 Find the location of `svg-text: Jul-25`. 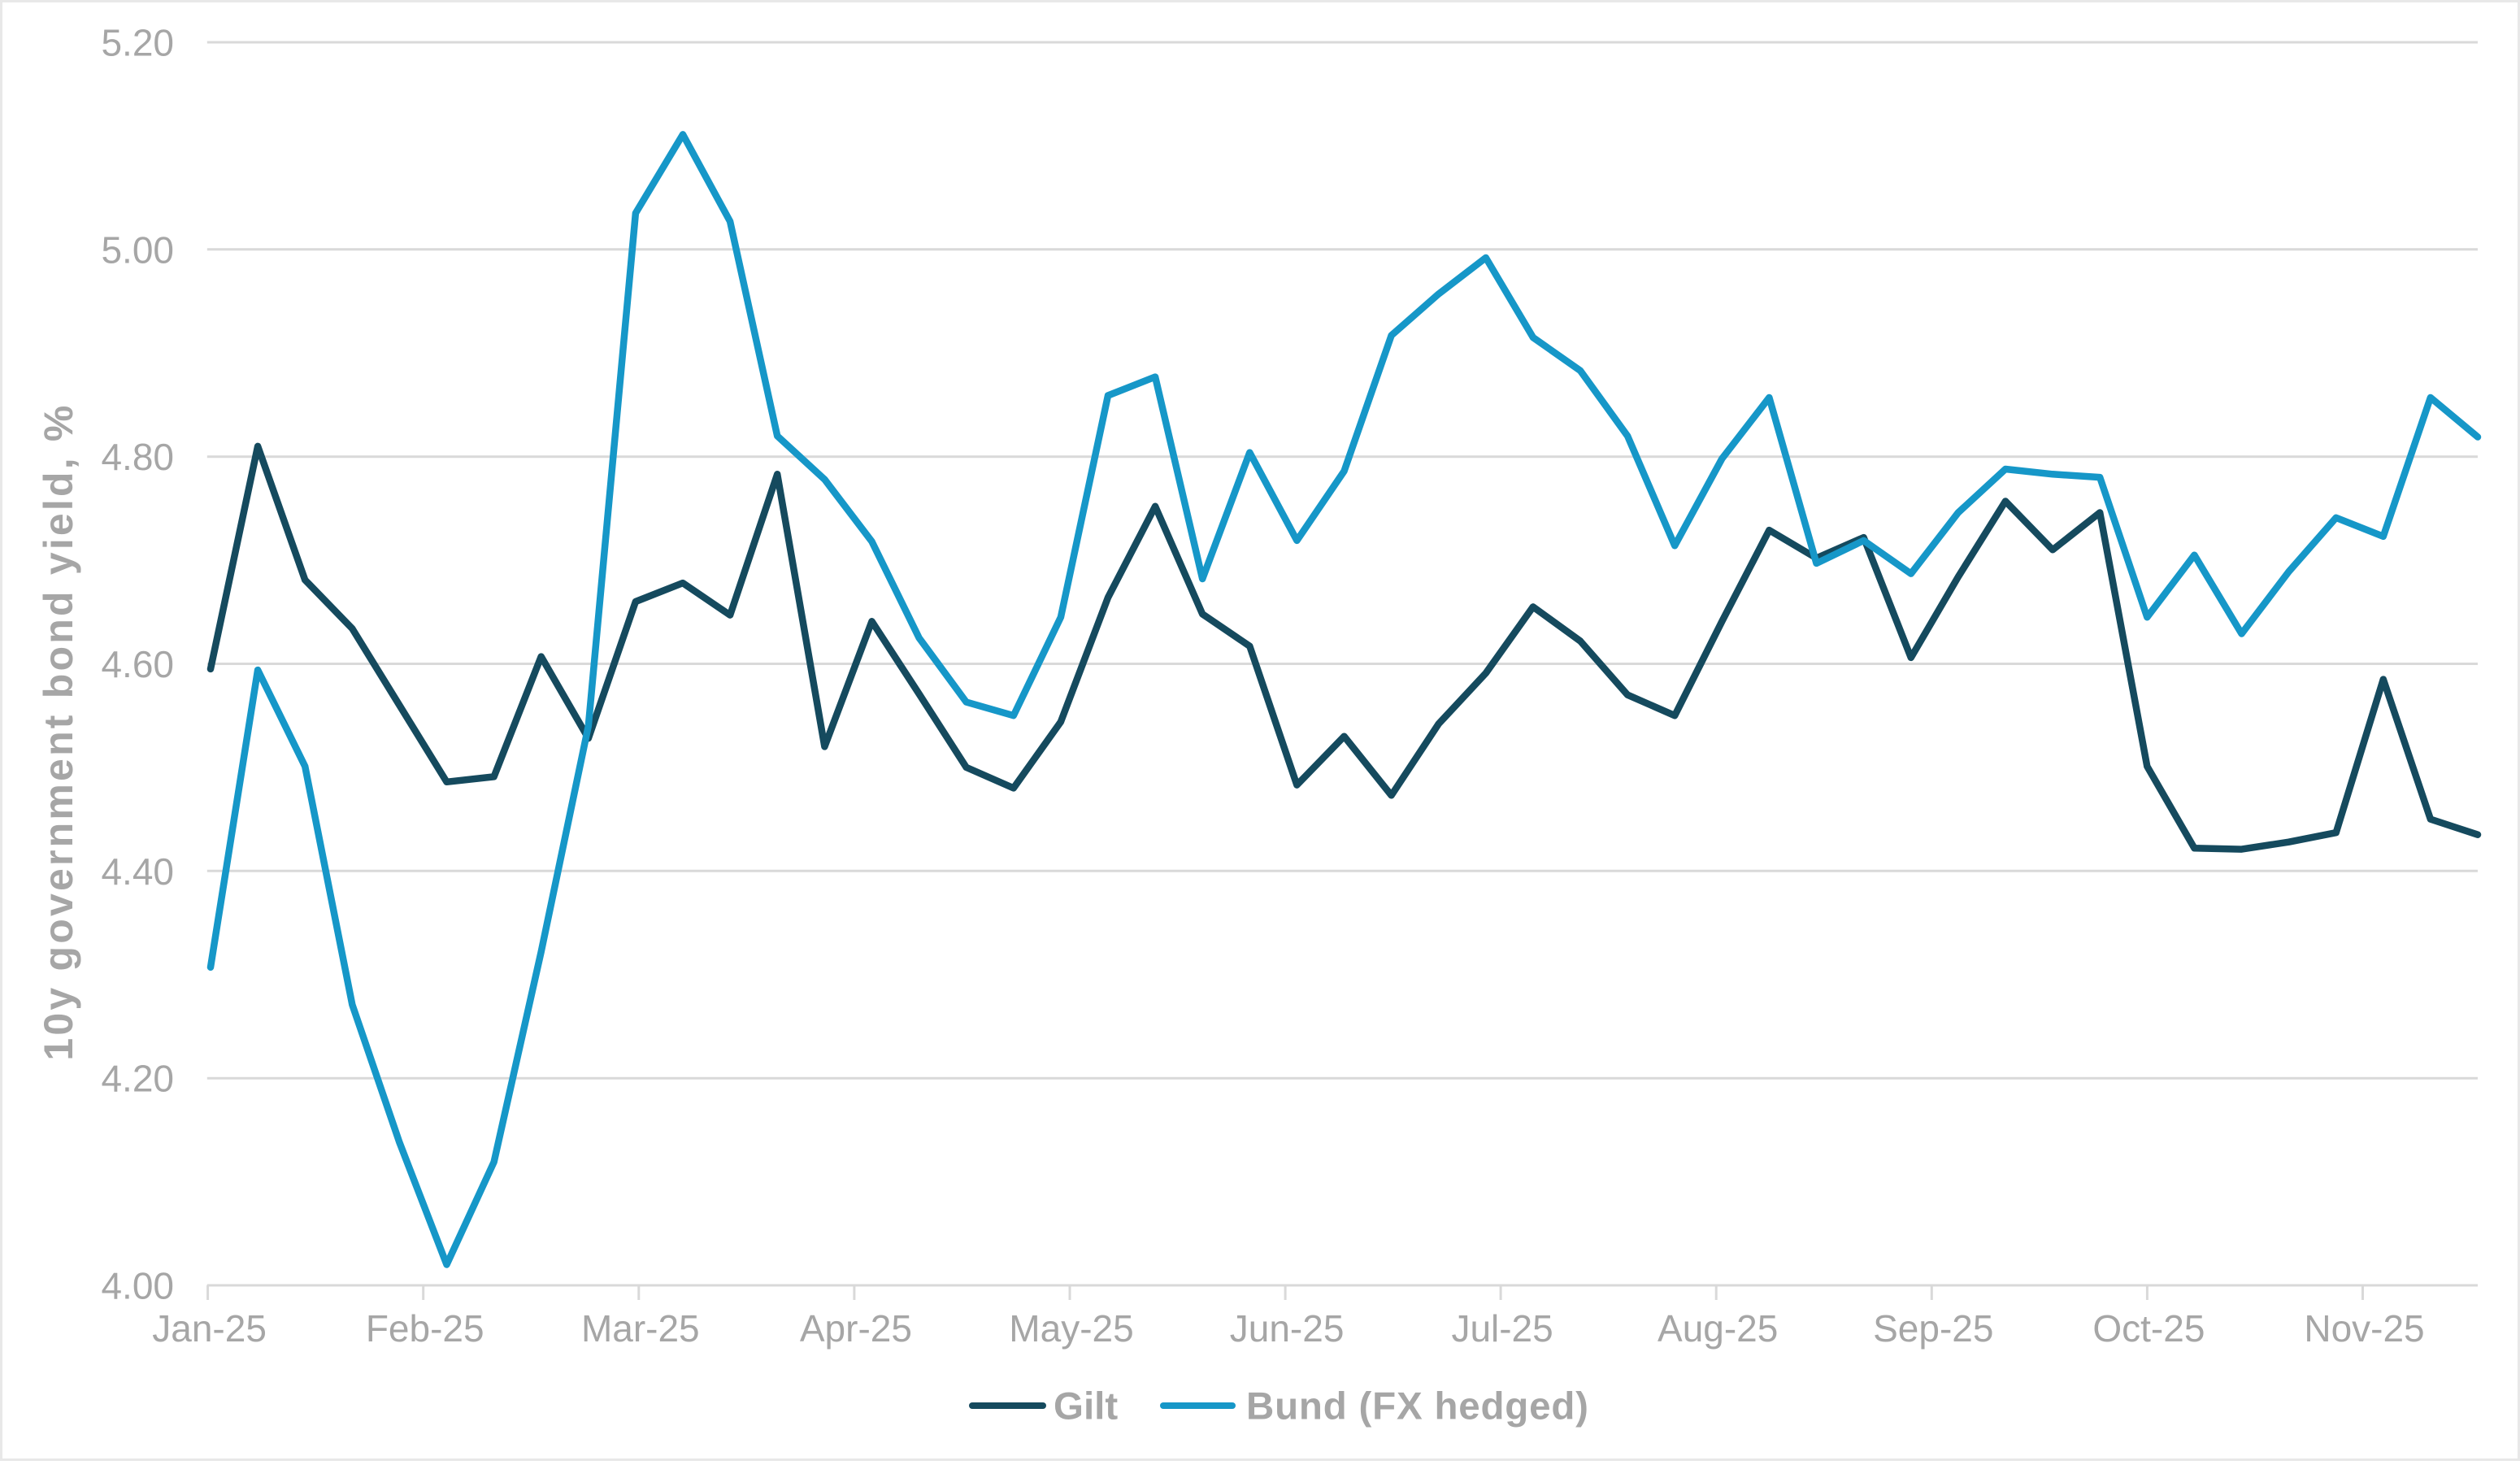

svg-text: Jul-25 is located at coordinates (1502, 1328).